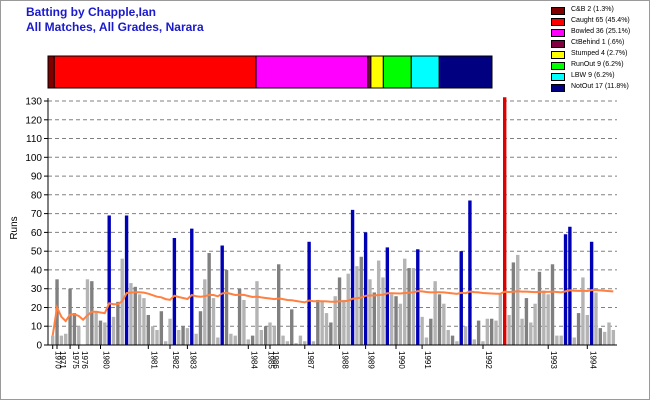  Describe the element at coordinates (36, 224) in the screenshot. I see `y-axis-ticks: 0 10 20 30 40 50 60 70 80 90 100 110 120 130` at that location.